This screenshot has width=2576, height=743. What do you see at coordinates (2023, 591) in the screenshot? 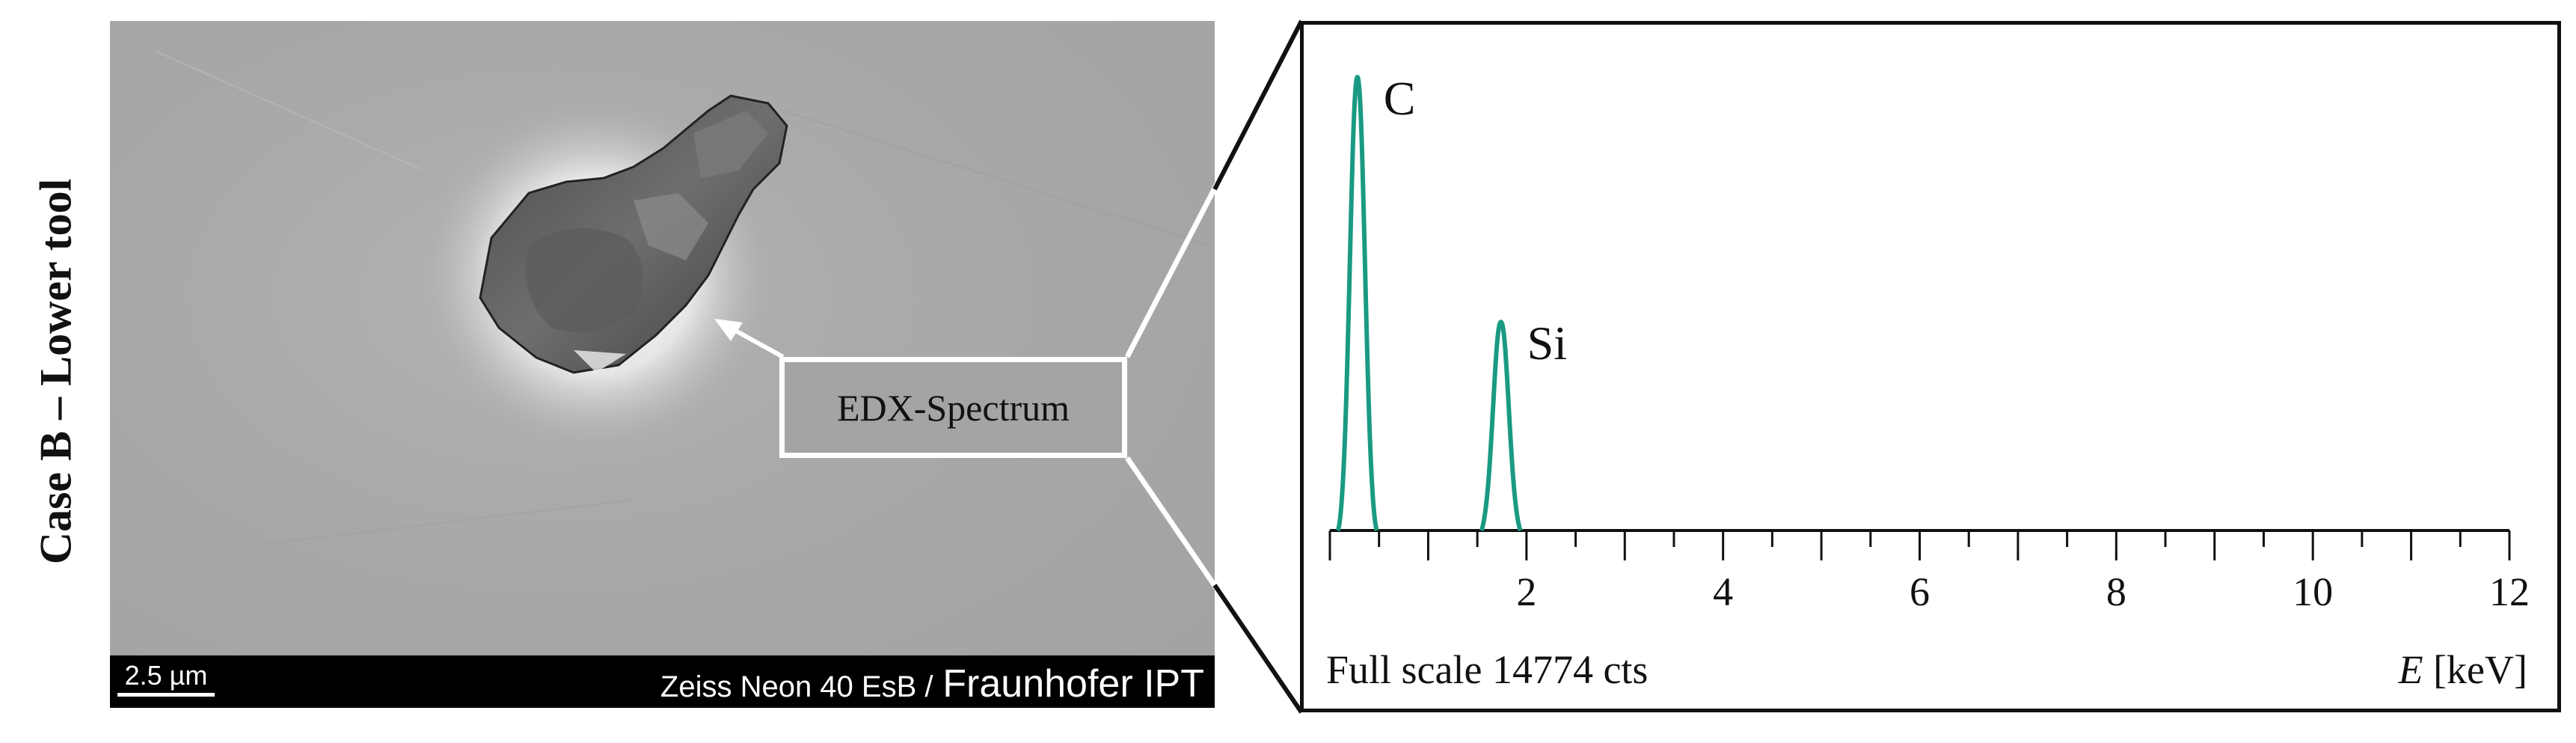
I see `x-tick-labels: 2 4 6 8 10 12` at bounding box center [2023, 591].